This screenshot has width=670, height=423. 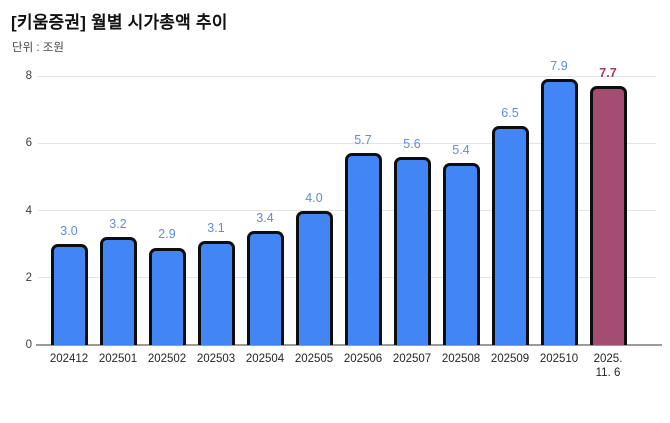 I want to click on y-axis-tick-label: 6, so click(x=28, y=143).